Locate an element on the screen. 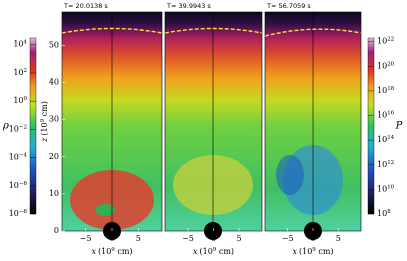 Image resolution: width=407 pixels, height=261 pixels. colorbar-tick-label: 10⁻⁶ is located at coordinates (18, 185).